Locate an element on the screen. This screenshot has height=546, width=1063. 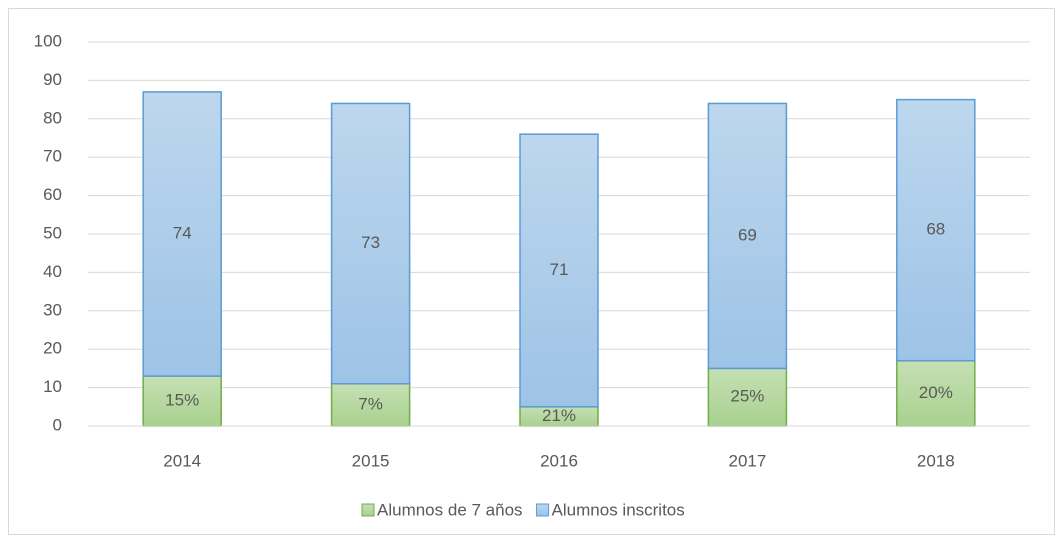
data-label: 74 is located at coordinates (182, 232).